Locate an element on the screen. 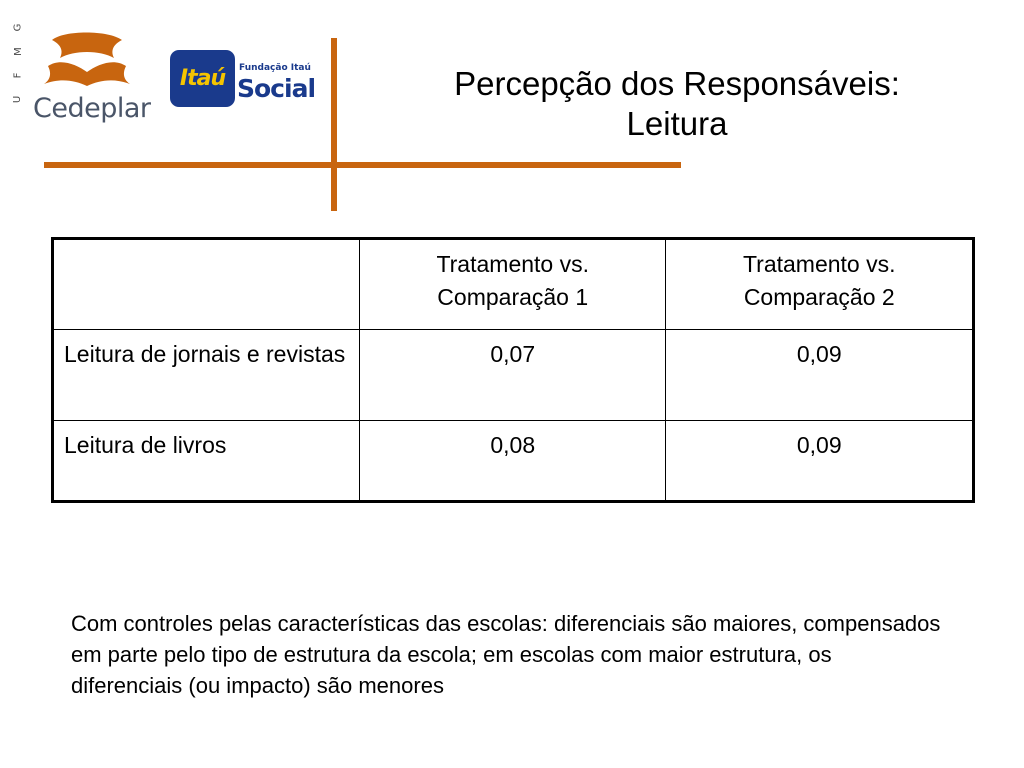  ufmg-letter: G is located at coordinates (18, 27).